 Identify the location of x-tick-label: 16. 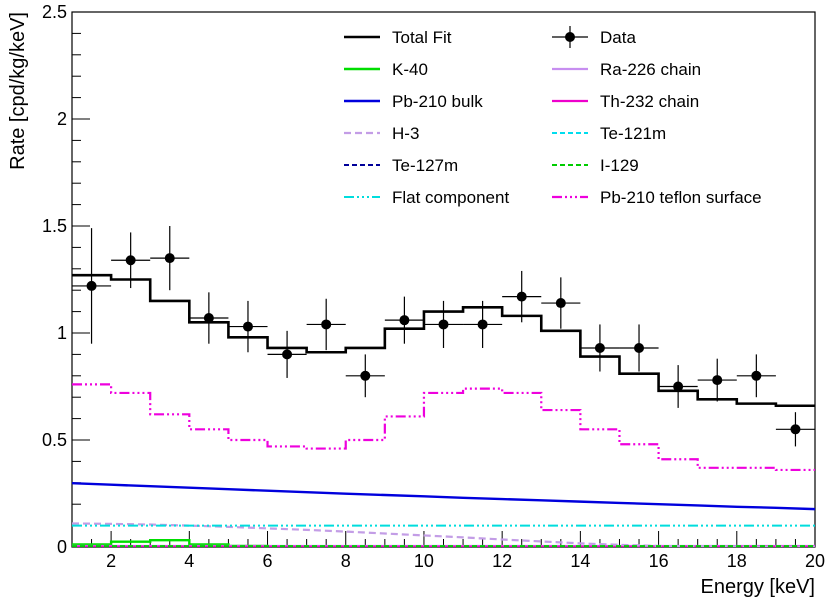
(659, 561).